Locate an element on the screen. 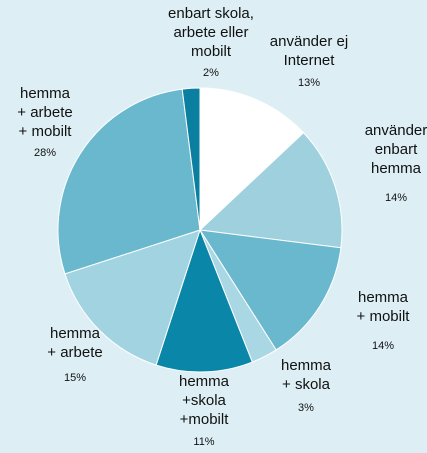 The width and height of the screenshot is (427, 453). slice-label: hemma +skola +mobilt is located at coordinates (204, 400).